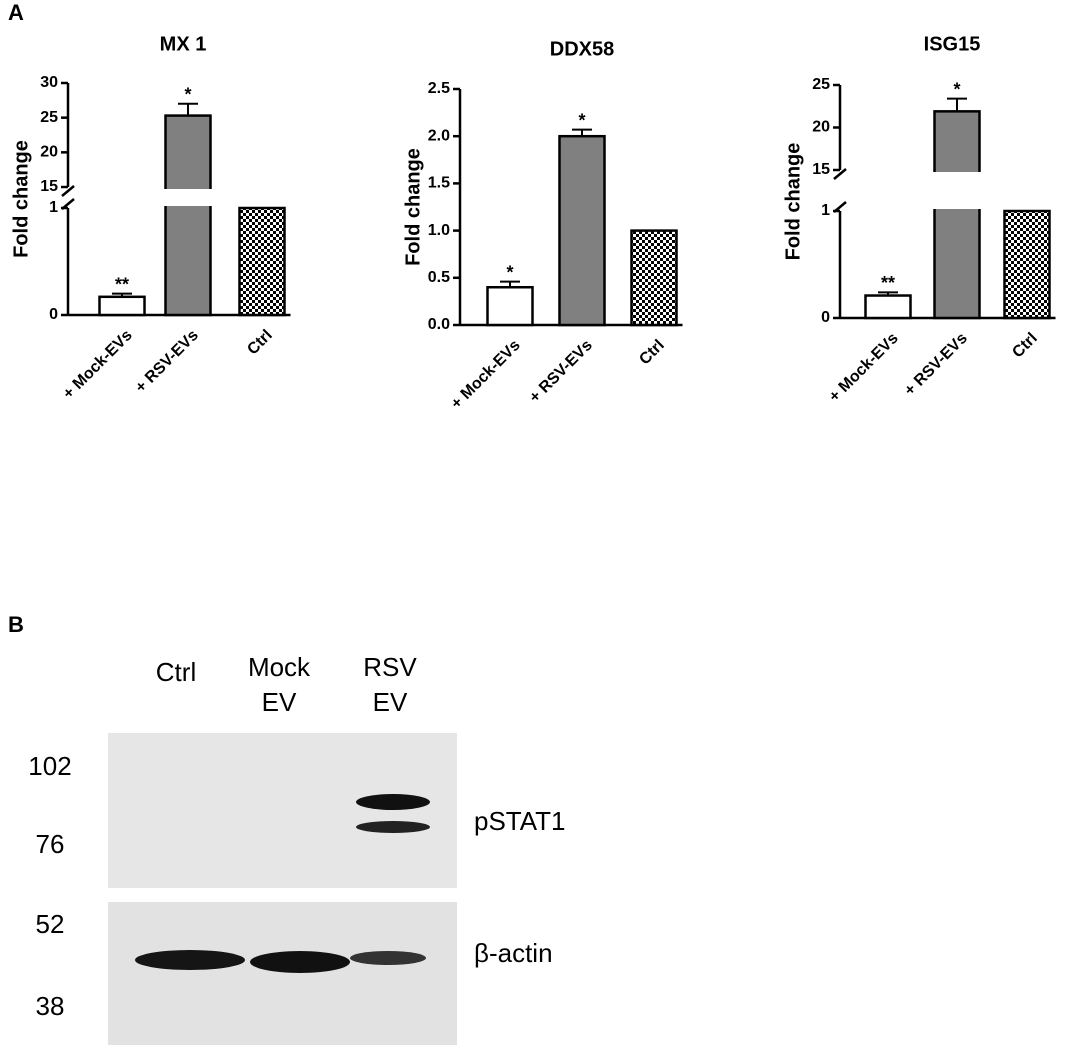 The width and height of the screenshot is (1075, 1051). What do you see at coordinates (49, 82) in the screenshot?
I see `y-tick-label: 30` at bounding box center [49, 82].